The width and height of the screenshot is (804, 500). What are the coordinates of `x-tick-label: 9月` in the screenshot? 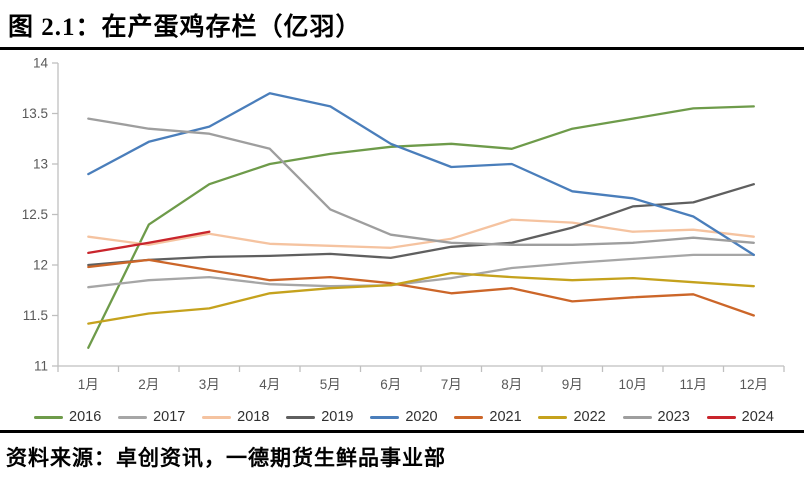 It's located at (572, 384).